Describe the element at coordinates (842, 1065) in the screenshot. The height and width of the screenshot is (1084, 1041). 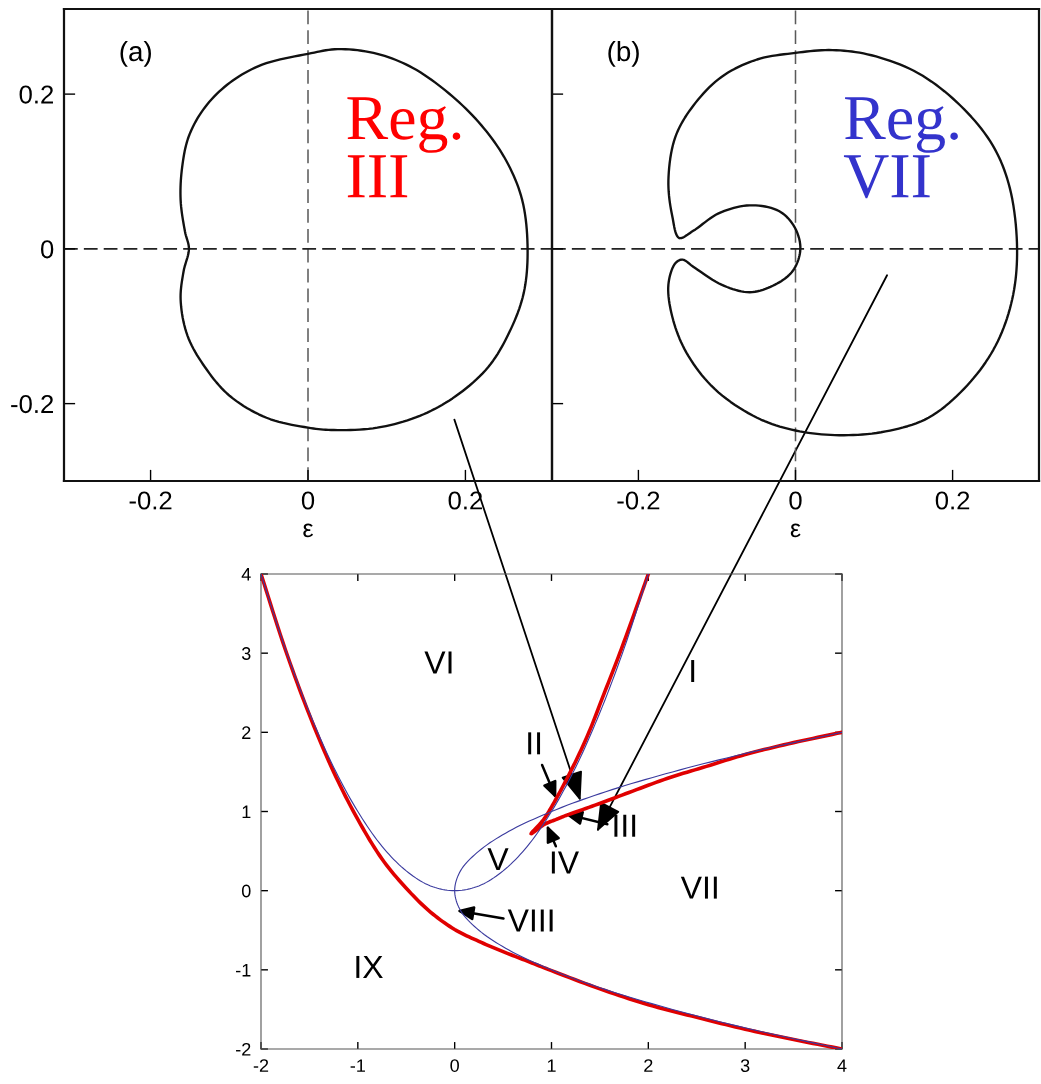
I see `x-tick-label: 4` at that location.